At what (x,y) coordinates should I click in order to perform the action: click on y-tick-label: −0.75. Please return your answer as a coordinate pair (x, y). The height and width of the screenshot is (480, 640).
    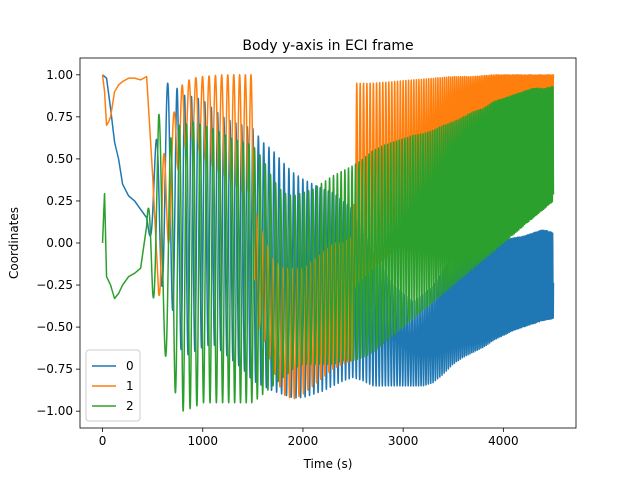
    Looking at the image, I should click on (54, 369).